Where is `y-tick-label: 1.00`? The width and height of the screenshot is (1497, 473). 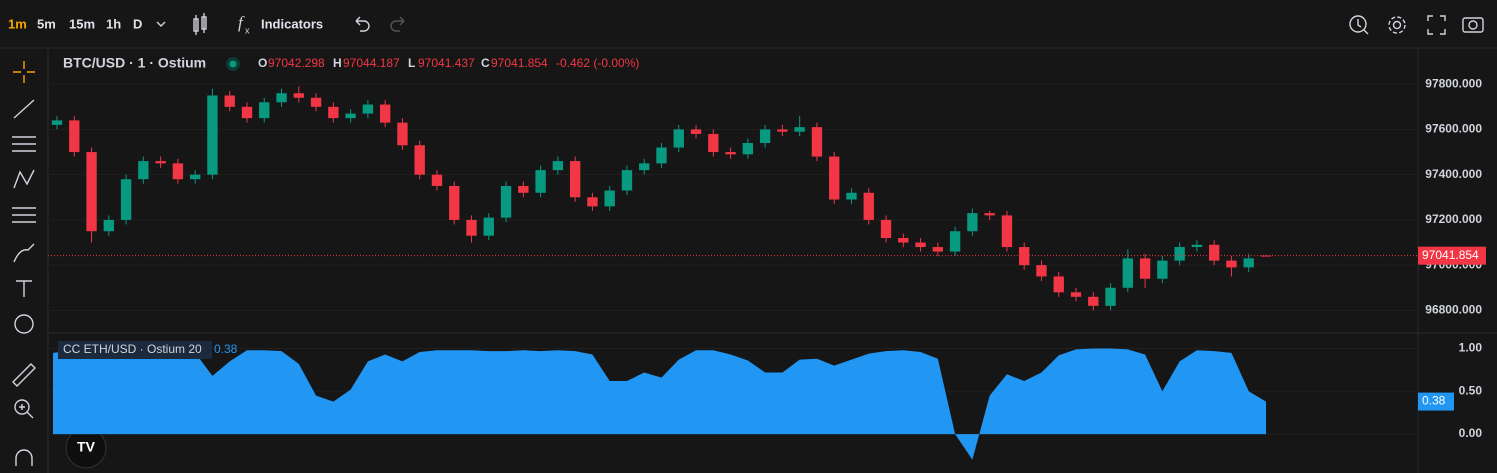
y-tick-label: 1.00 is located at coordinates (1471, 348).